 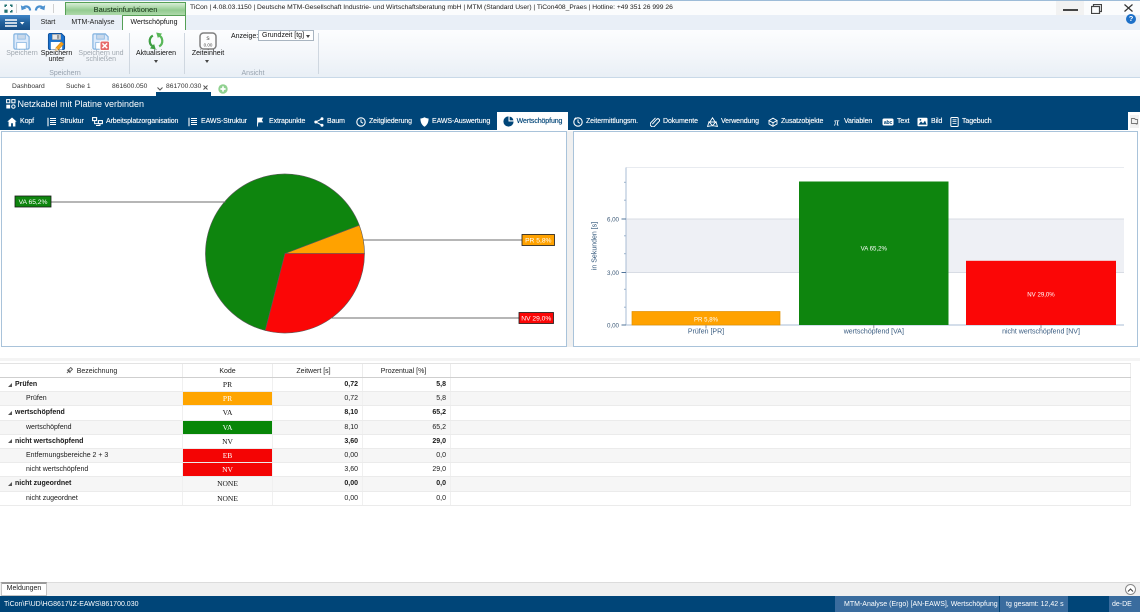 What do you see at coordinates (873, 332) in the screenshot?
I see `svg-text: wertschöpfend [VA]` at bounding box center [873, 332].